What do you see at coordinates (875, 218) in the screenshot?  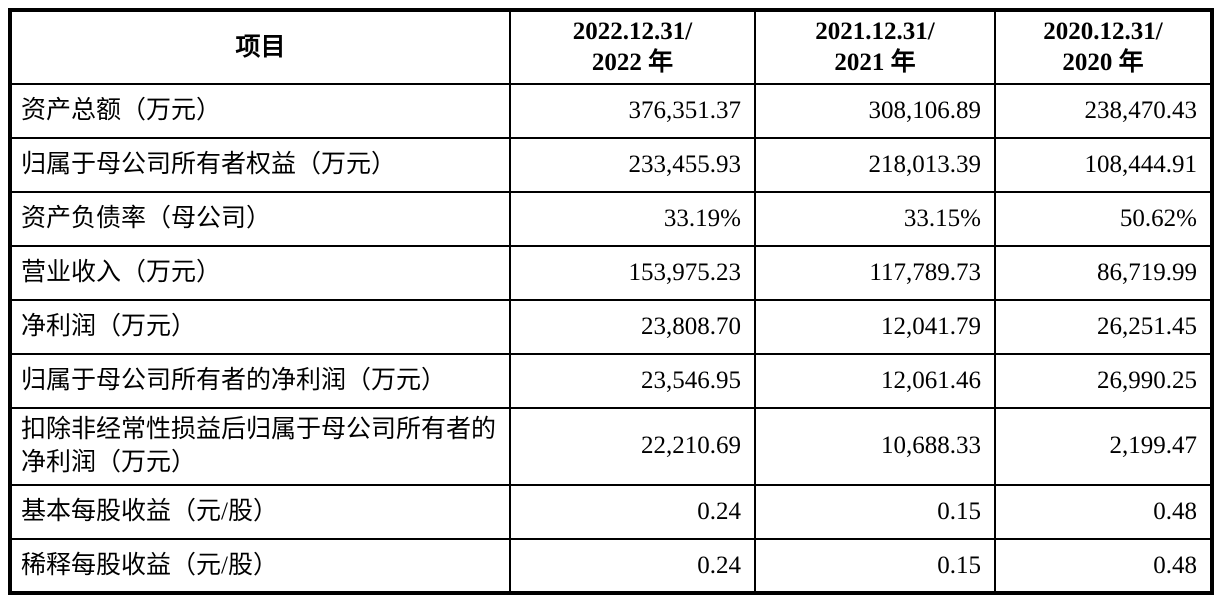 I see `value-2021: 33.15%` at bounding box center [875, 218].